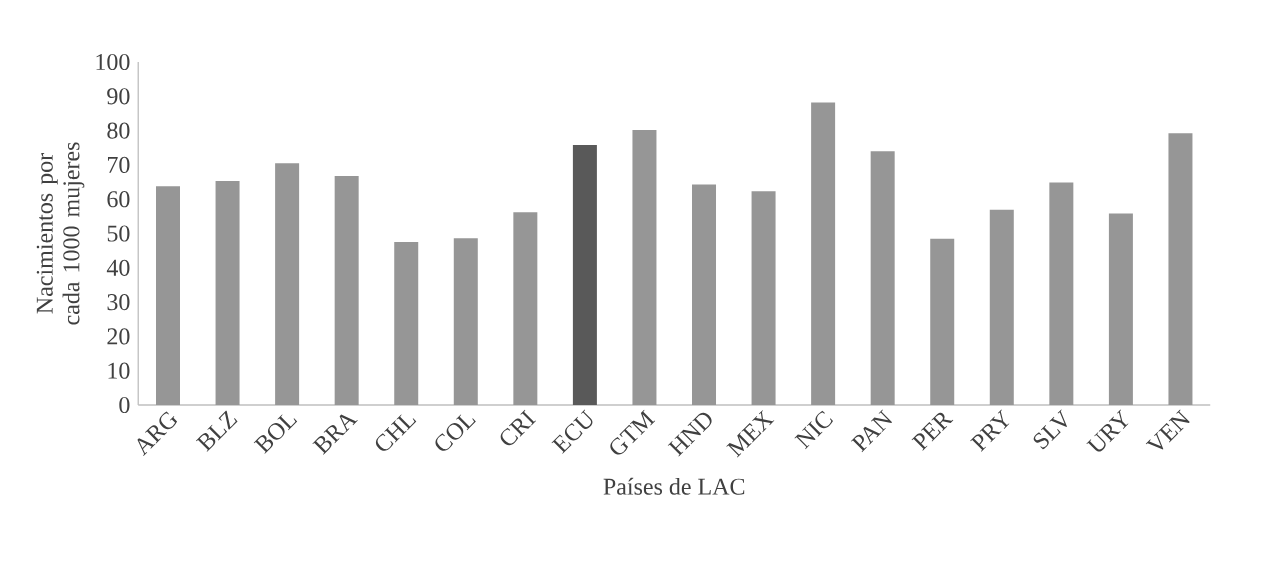  What do you see at coordinates (518, 427) in the screenshot?
I see `x-tick-label: CRI` at bounding box center [518, 427].